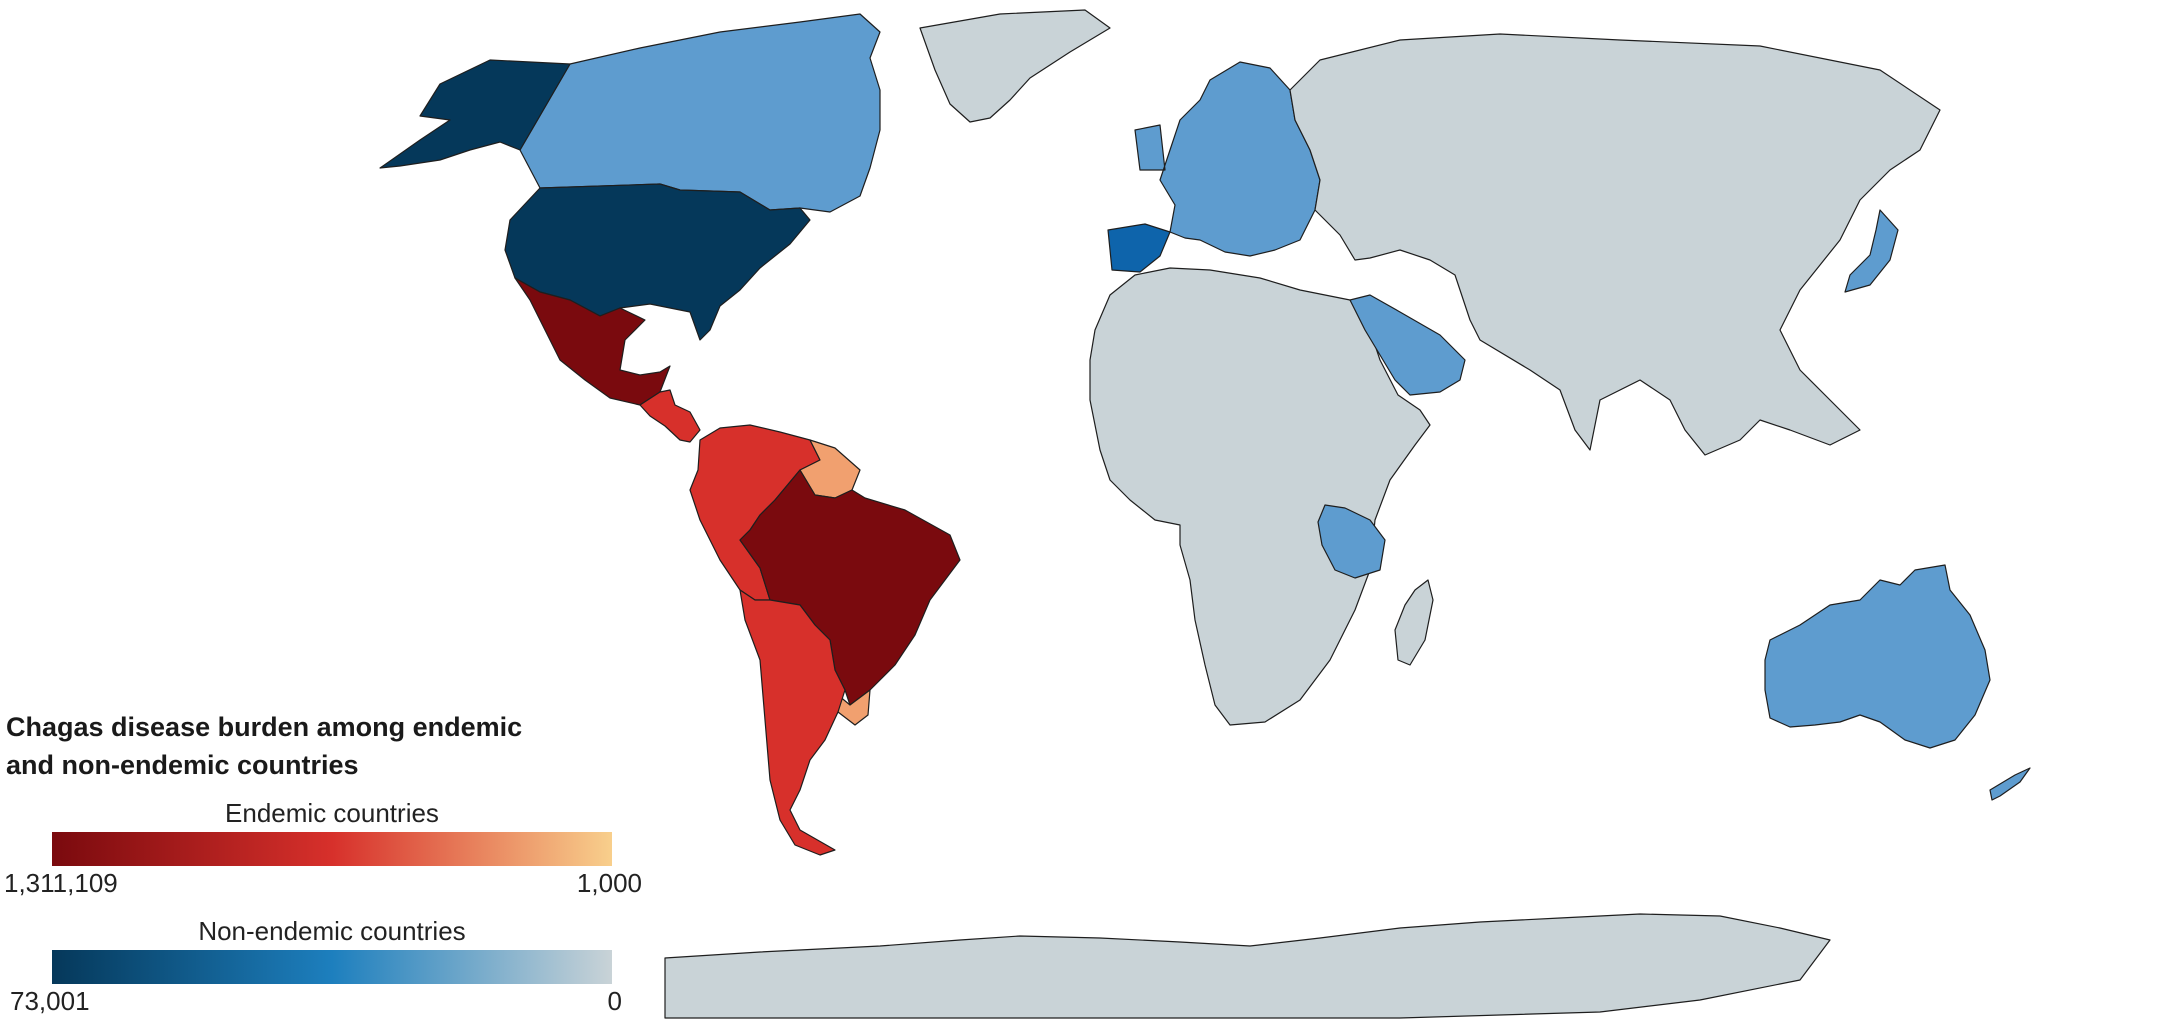 The height and width of the screenshot is (1019, 2166). Describe the element at coordinates (1871, 251) in the screenshot. I see `region-japan` at that location.